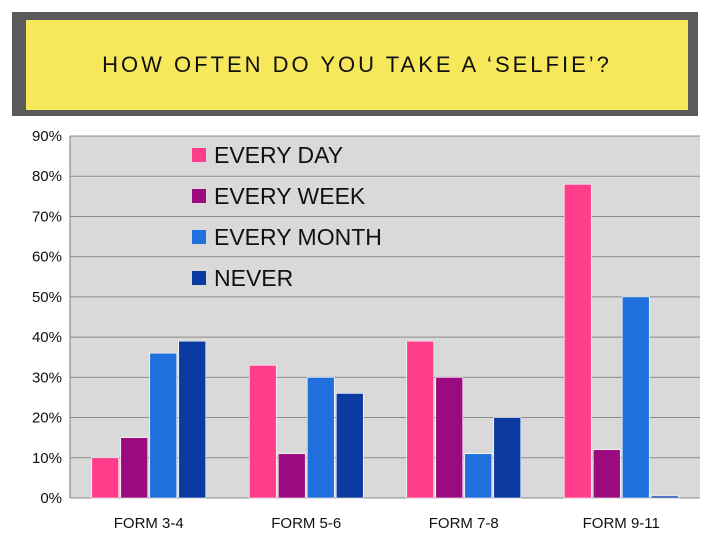  What do you see at coordinates (47, 297) in the screenshot?
I see `y-tick-label: 50%` at bounding box center [47, 297].